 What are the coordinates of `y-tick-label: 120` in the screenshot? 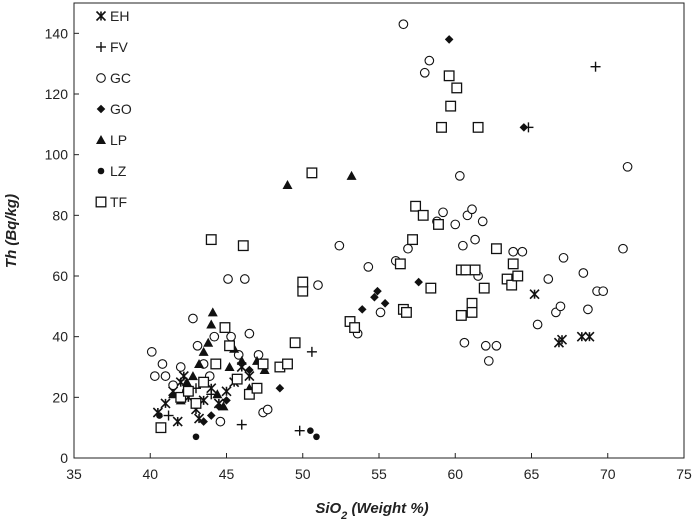 It's located at (57, 94).